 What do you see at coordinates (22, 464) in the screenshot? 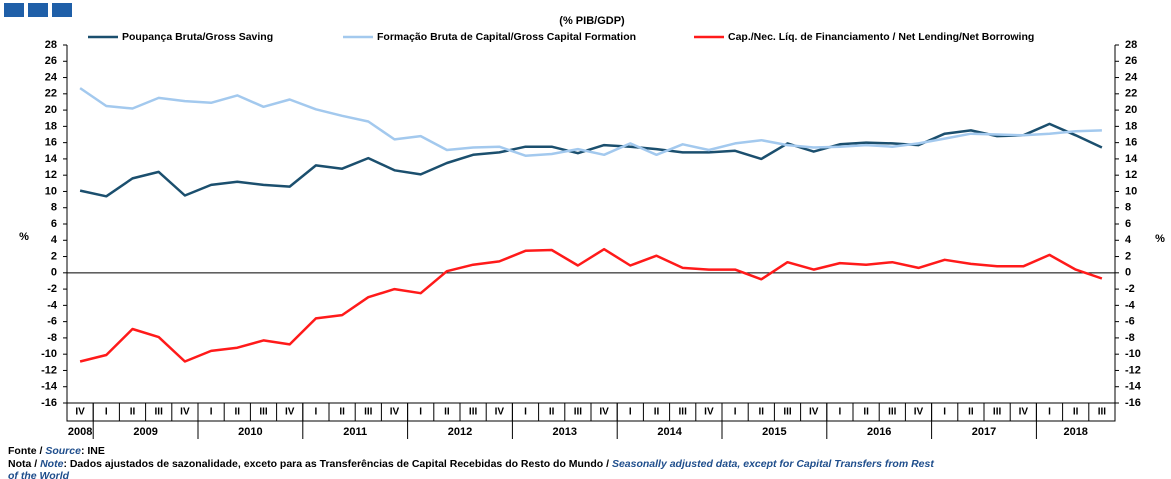
I see `note-label: Nota /` at bounding box center [22, 464].